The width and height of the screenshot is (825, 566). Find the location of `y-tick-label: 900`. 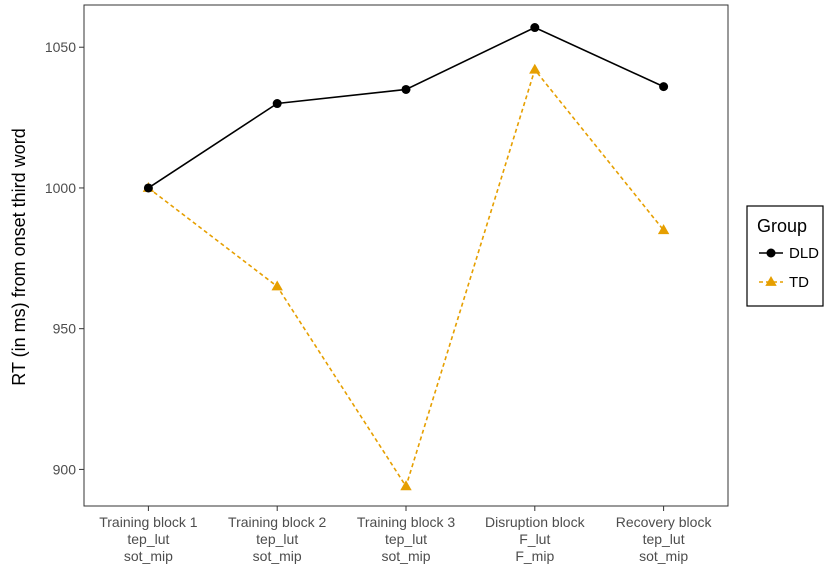

y-tick-label: 900 is located at coordinates (65, 469).